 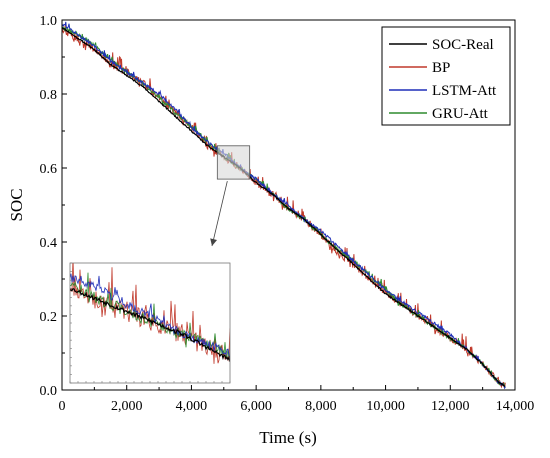 What do you see at coordinates (62, 406) in the screenshot?
I see `x-tick-label: 0` at bounding box center [62, 406].